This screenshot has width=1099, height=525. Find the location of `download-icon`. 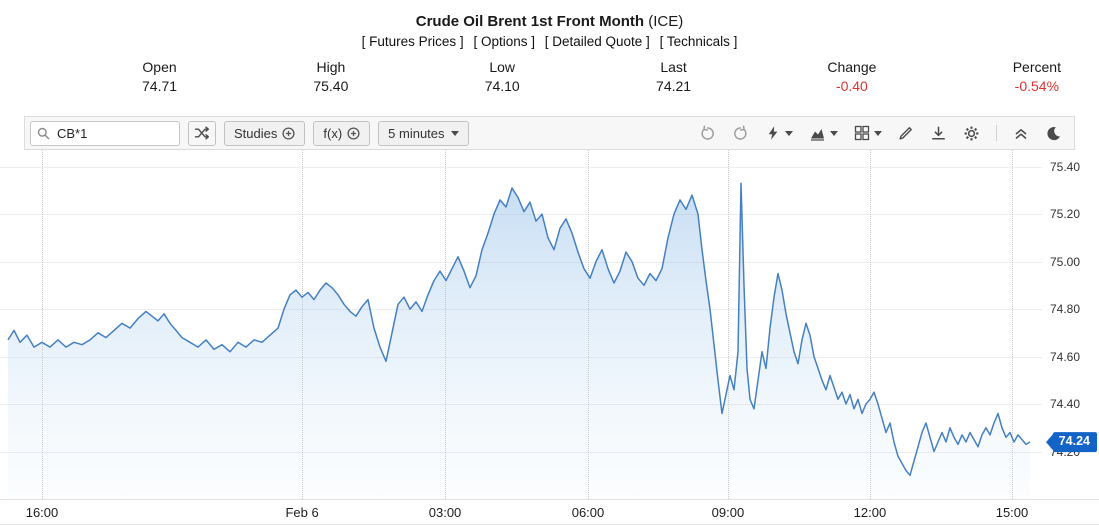

download-icon is located at coordinates (938, 133).